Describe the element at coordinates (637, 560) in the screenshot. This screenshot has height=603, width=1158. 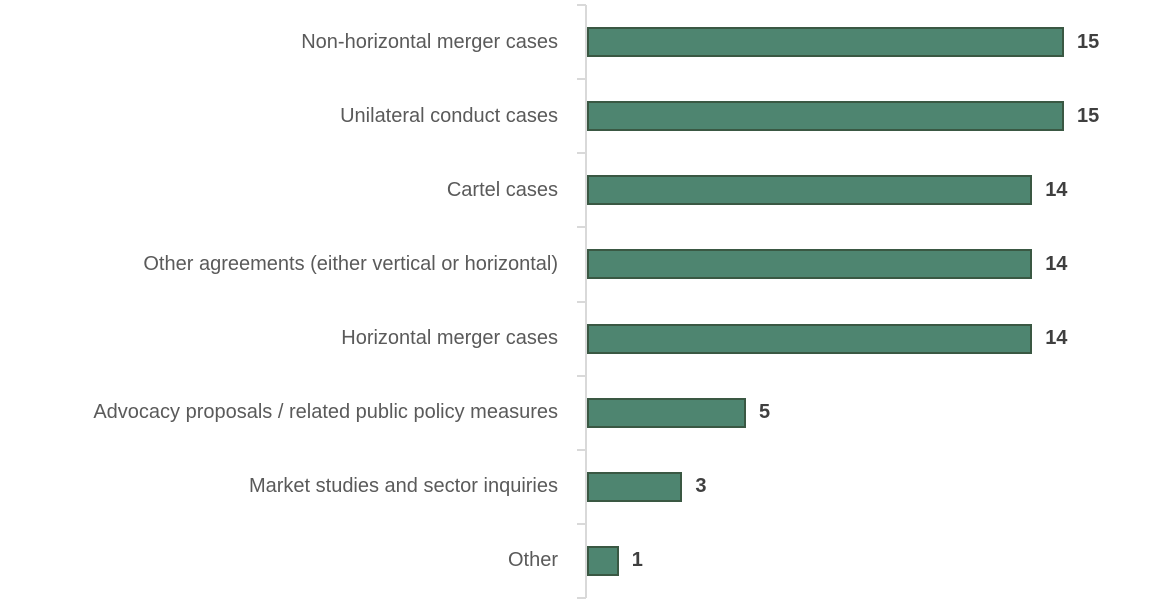
I see `value-label: 1` at that location.